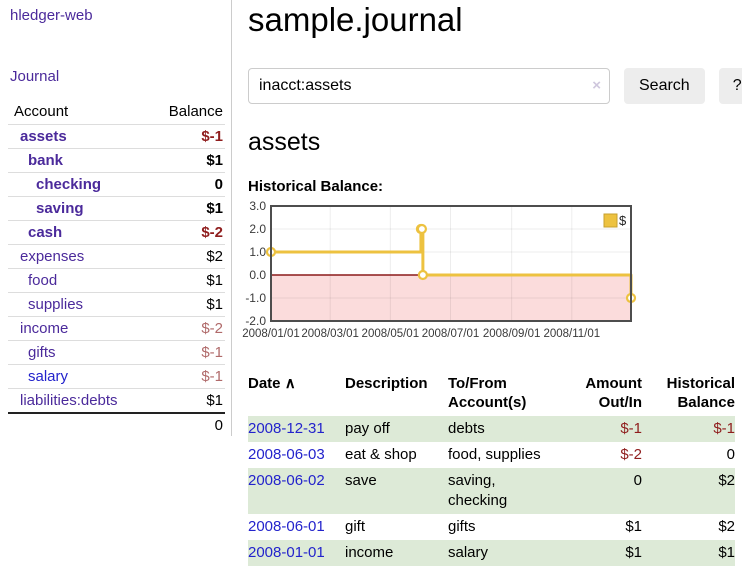 Image resolution: width=742 pixels, height=582 pixels. What do you see at coordinates (631, 454) in the screenshot?
I see `transaction-amount: $-2` at bounding box center [631, 454].